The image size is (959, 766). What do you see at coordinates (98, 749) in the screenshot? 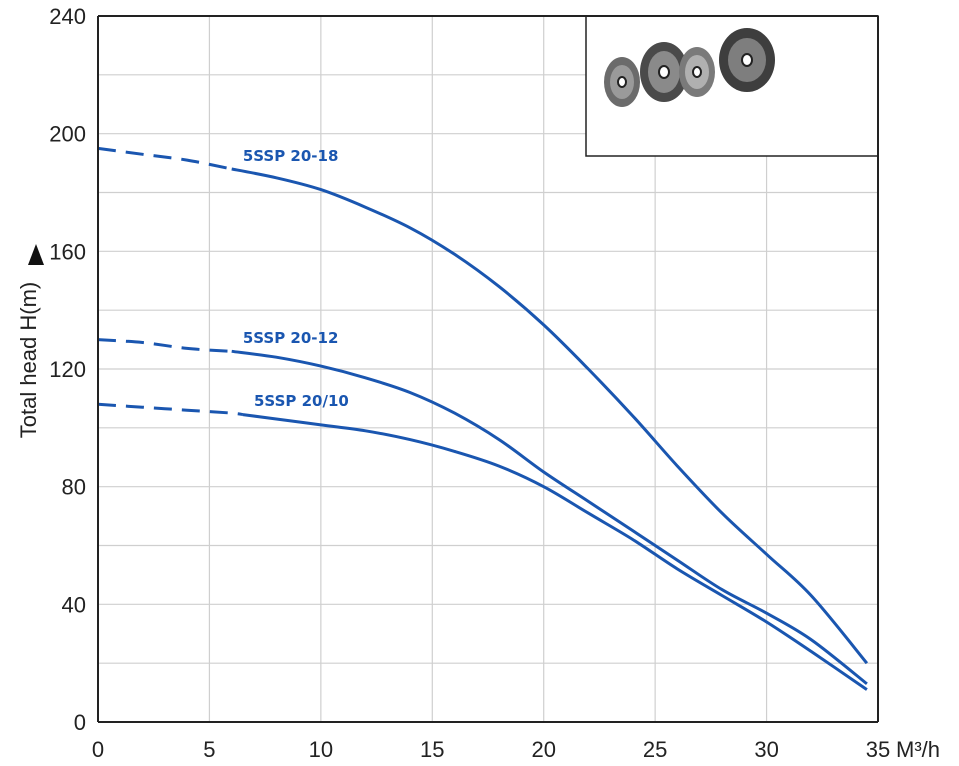
I see `x-tick-label: 0` at bounding box center [98, 749].